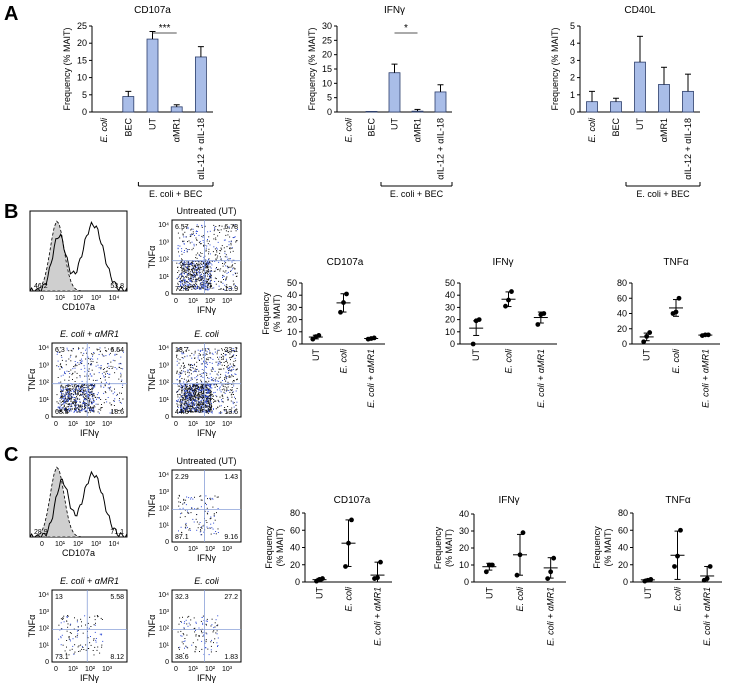 This screenshot has width=731, height=686. I want to click on dotplot-frame, so click(206, 380).